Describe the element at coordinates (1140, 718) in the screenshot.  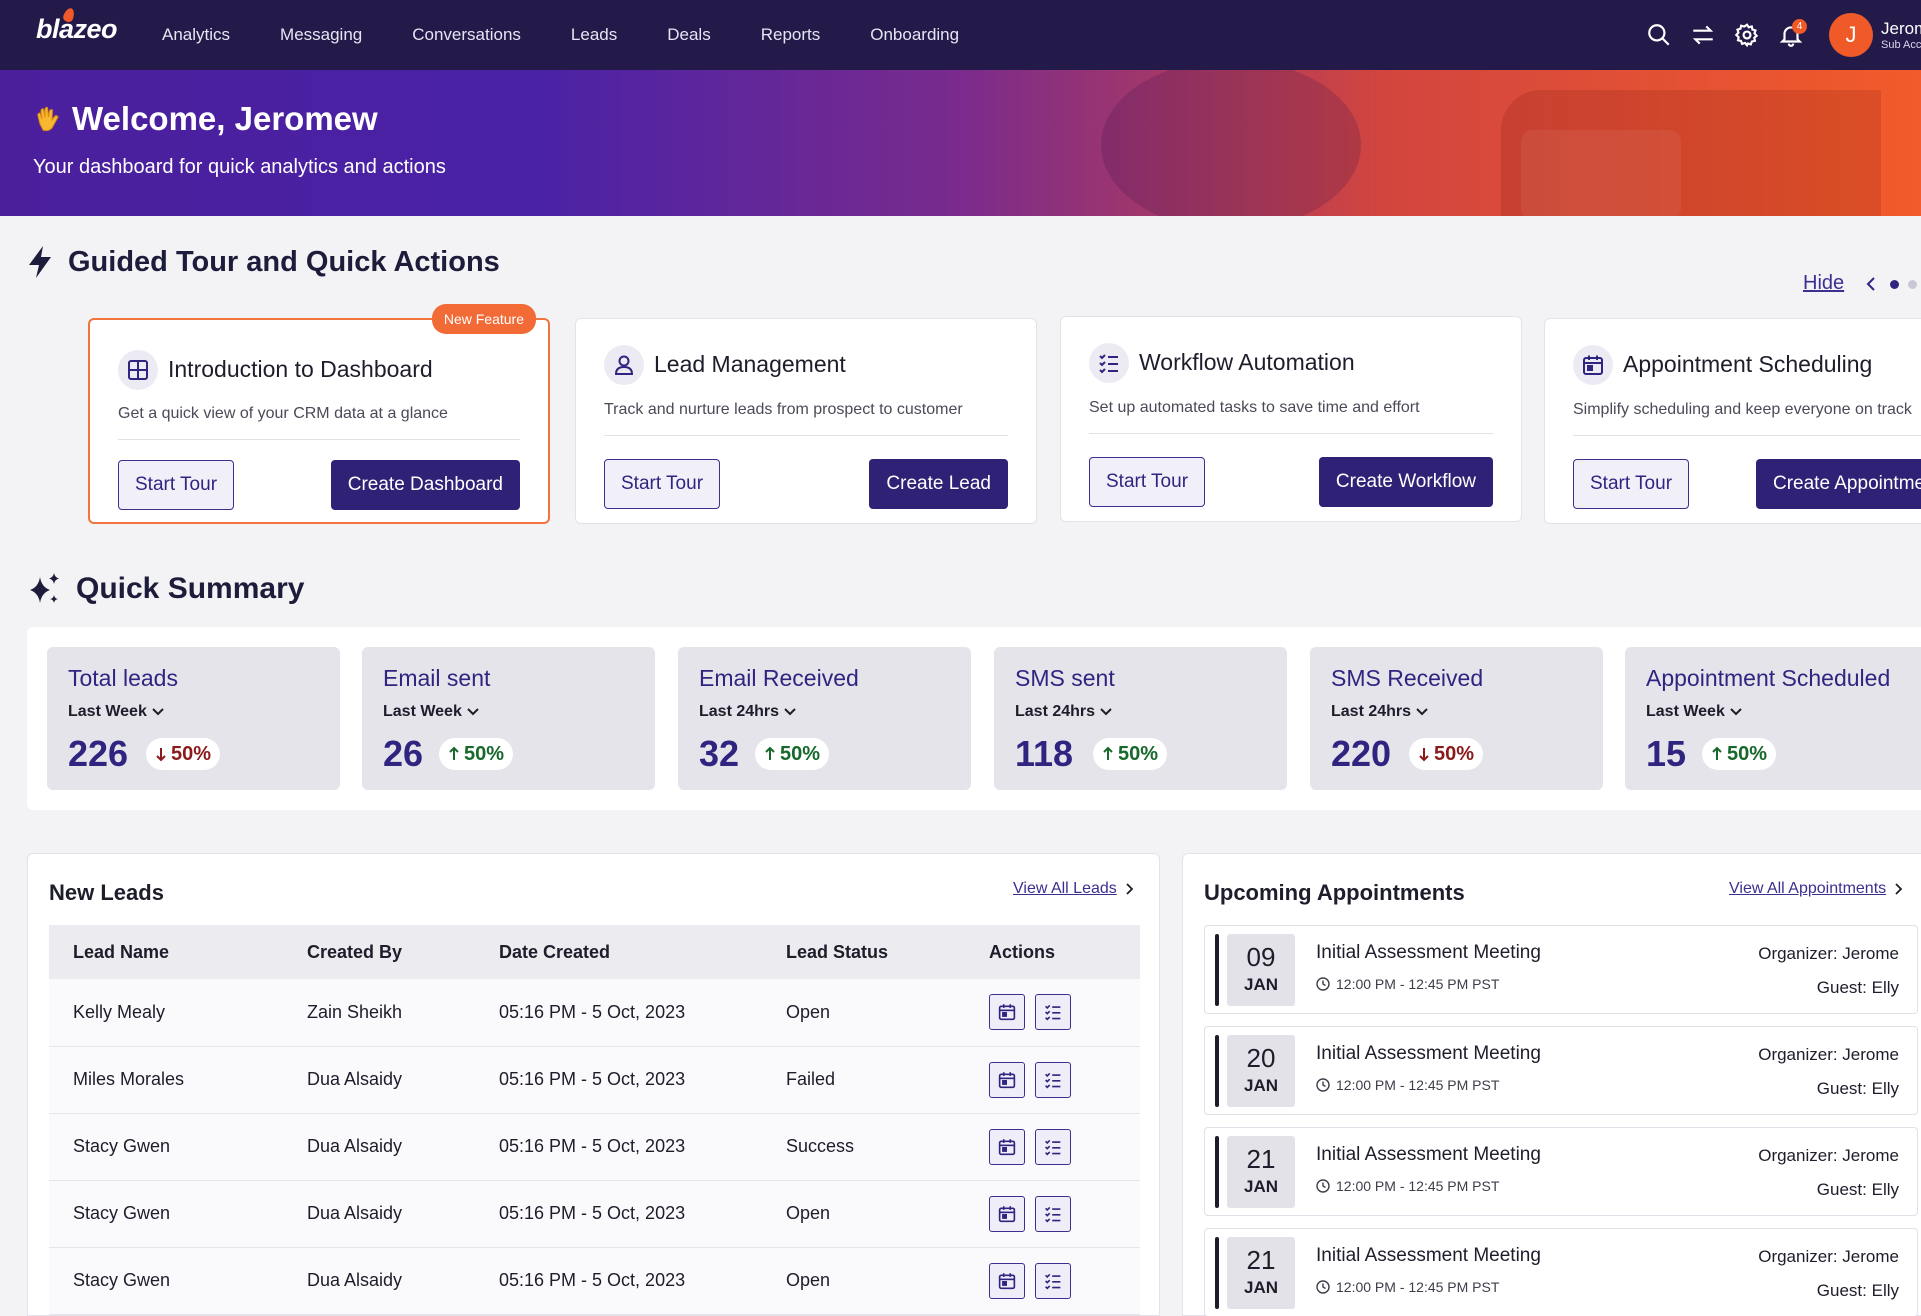
I see `stat-card-sms-sent: SMS sent Last 24hrs 118 50%` at that location.